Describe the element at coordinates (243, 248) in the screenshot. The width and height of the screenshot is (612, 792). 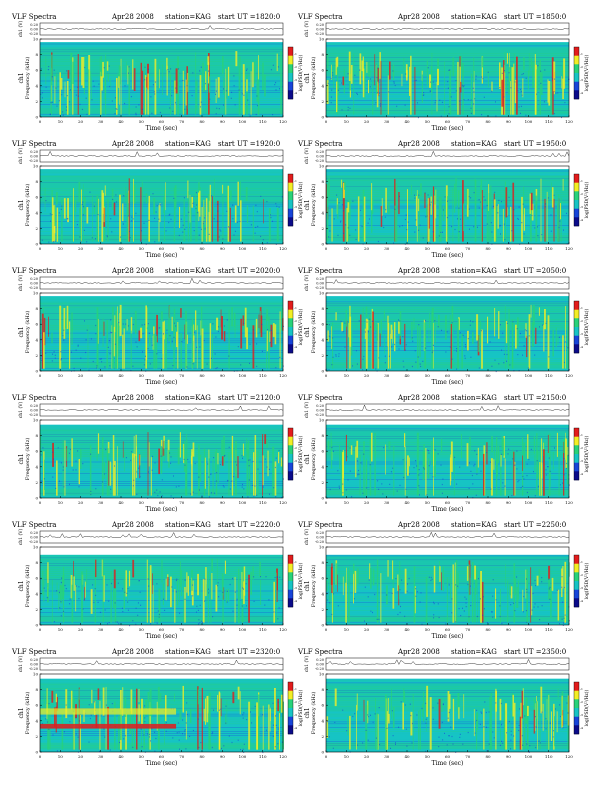
I see `time-tick-label: 100` at that location.